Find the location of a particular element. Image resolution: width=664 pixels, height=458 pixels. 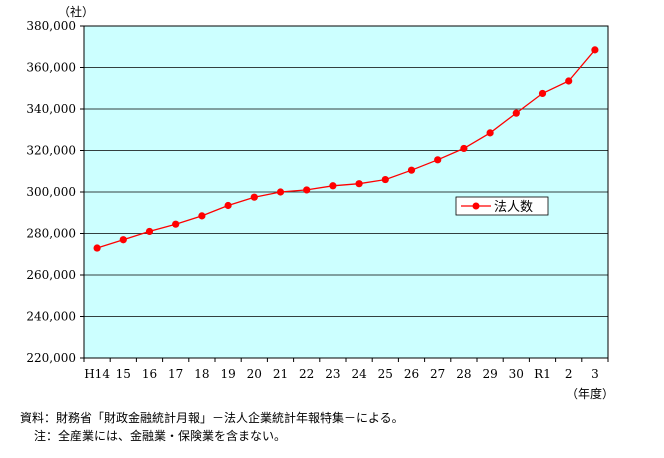

x-tick-label: 29 is located at coordinates (489, 374).